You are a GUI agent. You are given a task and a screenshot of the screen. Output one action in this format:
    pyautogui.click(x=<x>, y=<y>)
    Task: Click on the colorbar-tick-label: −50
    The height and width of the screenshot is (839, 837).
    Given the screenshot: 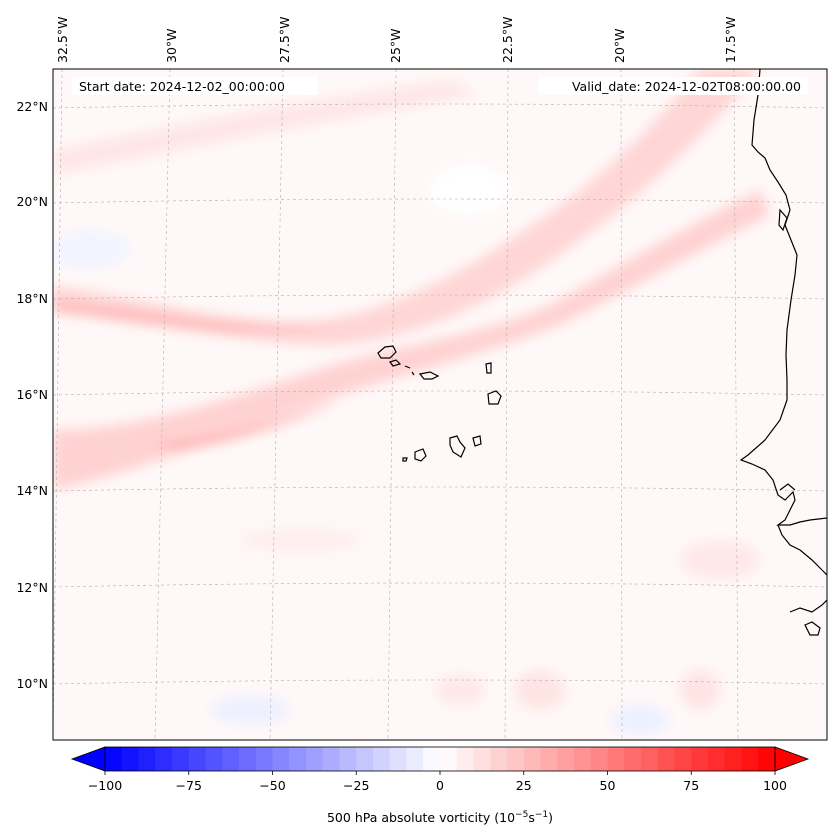 What is the action you would take?
    pyautogui.click(x=272, y=785)
    